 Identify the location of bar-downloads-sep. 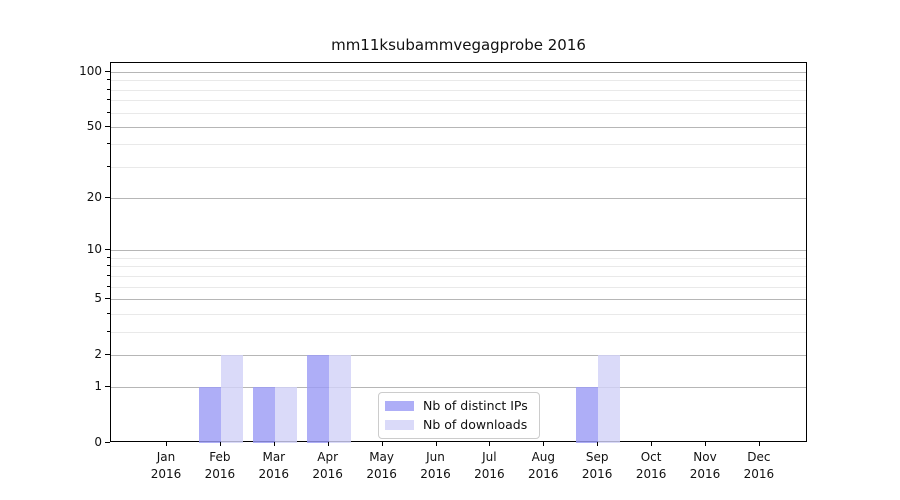
(609, 398).